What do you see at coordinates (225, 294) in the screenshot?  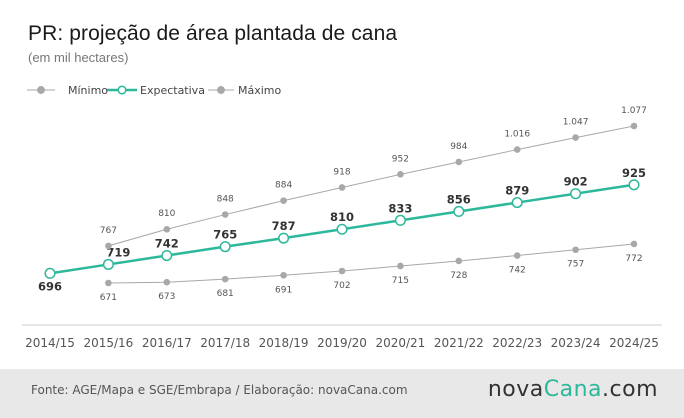 I see `data-label: 681` at bounding box center [225, 294].